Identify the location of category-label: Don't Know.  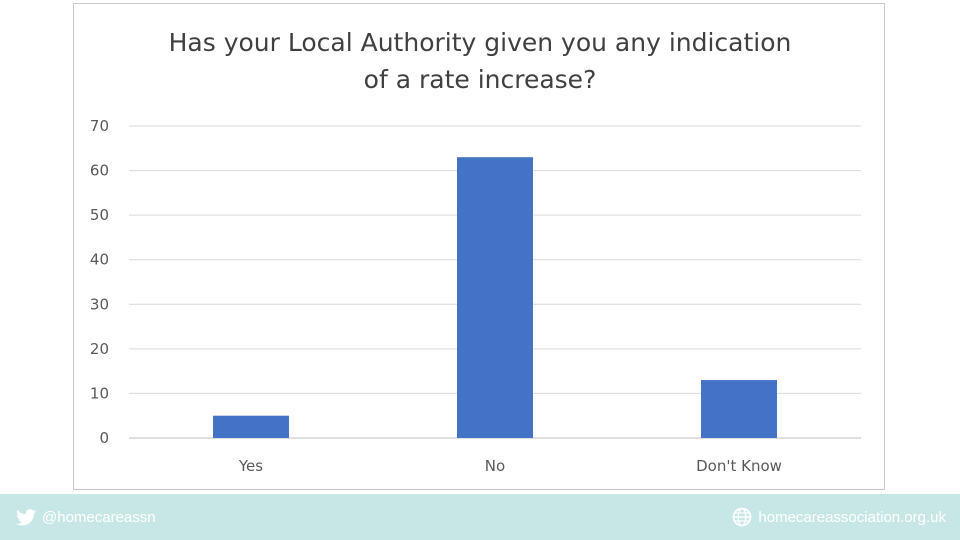
(739, 466).